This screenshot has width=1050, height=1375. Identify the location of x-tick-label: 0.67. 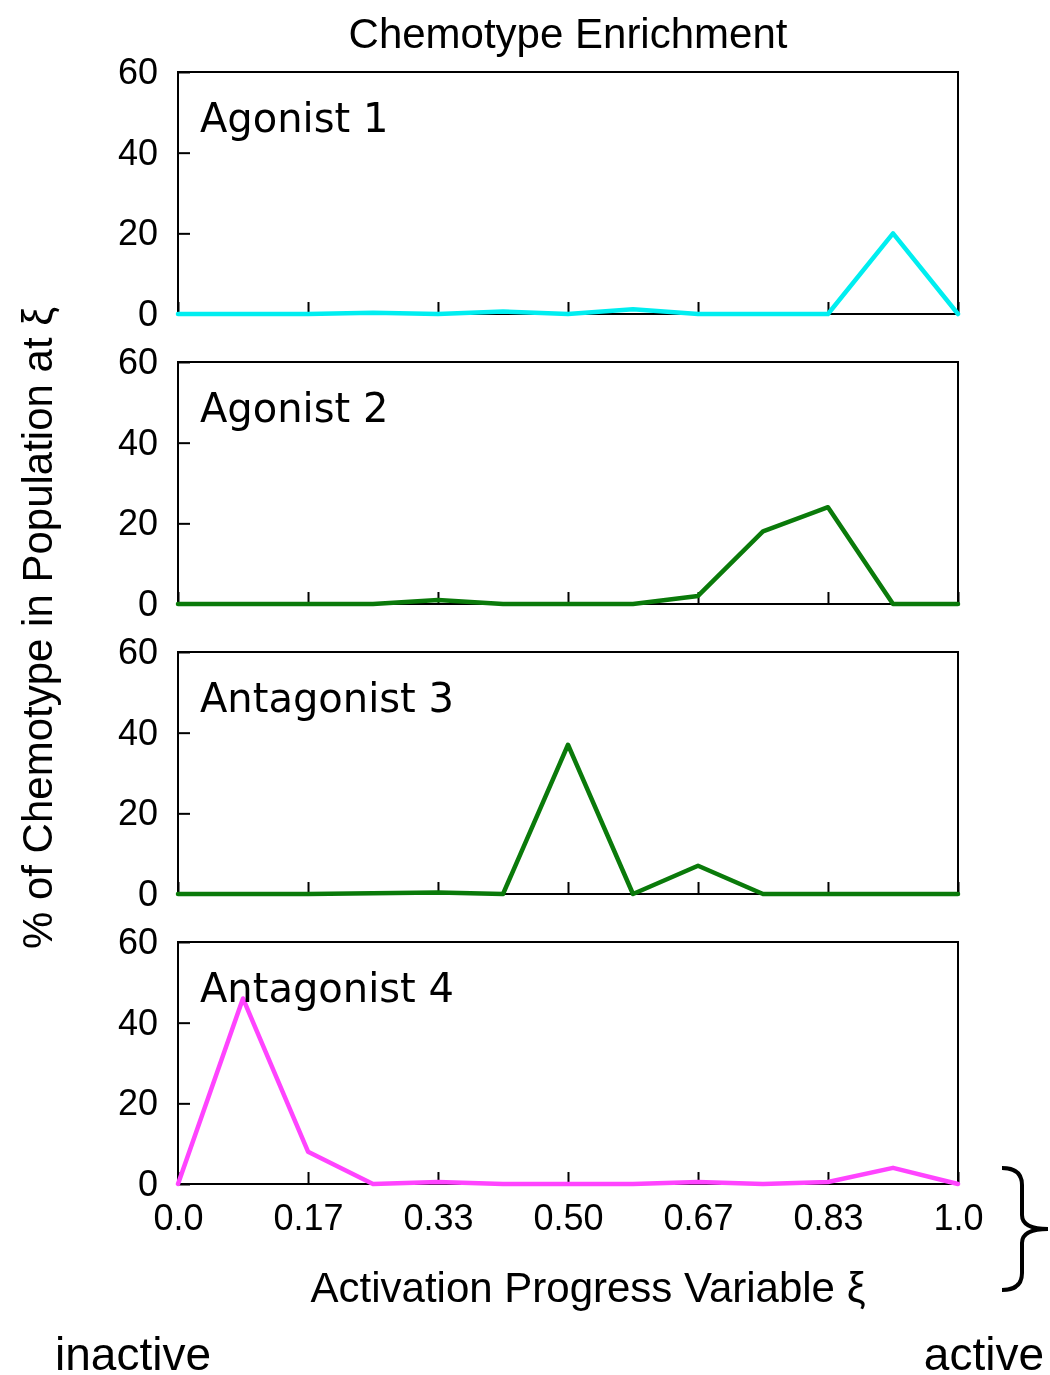
(698, 1217).